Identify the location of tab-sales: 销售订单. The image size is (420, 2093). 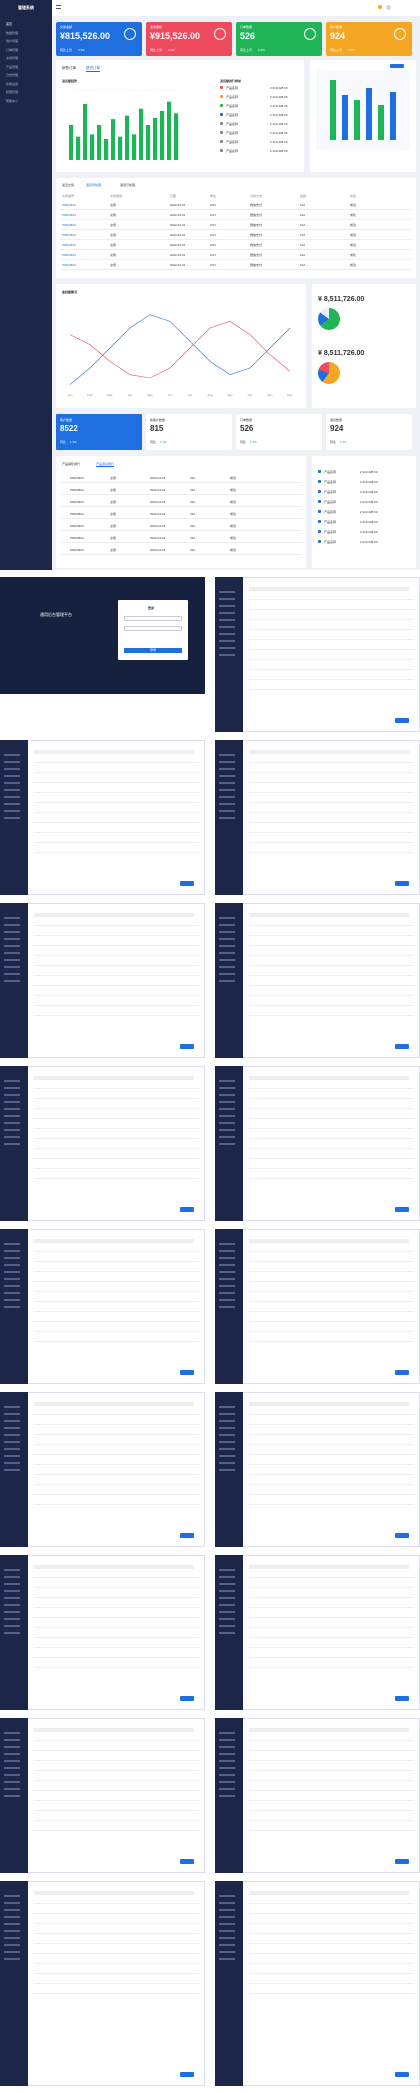
(69, 68).